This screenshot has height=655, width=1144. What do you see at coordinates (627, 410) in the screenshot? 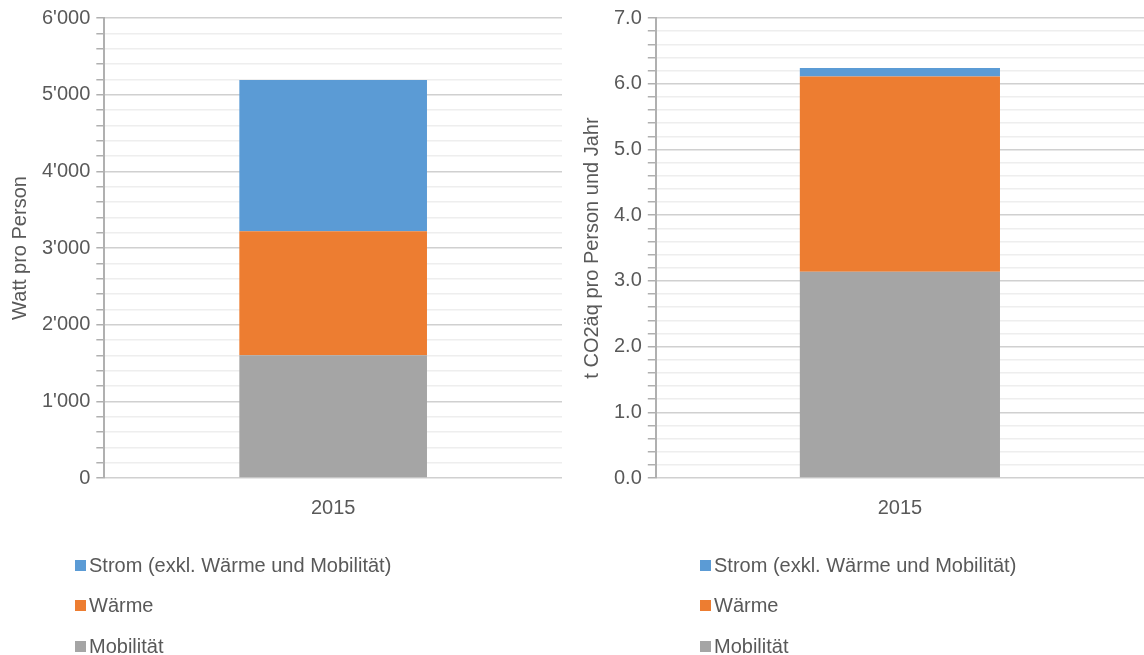
I see `y-tick-label: 1.0` at bounding box center [627, 410].